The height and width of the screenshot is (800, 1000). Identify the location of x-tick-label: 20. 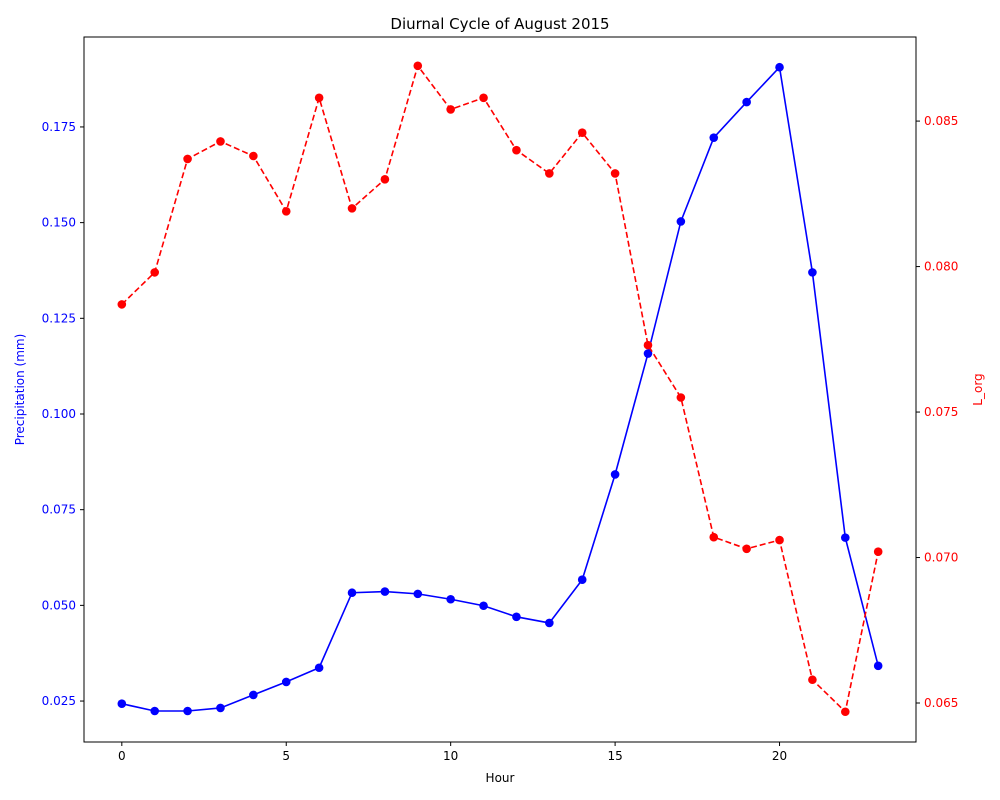
(779, 756).